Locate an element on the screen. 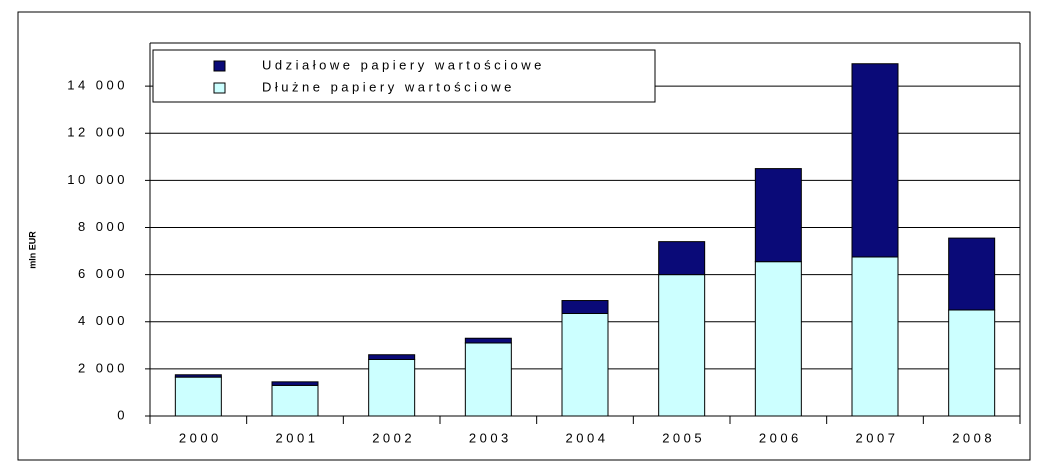 This screenshot has width=1037, height=468. x-tick-label: 2002 is located at coordinates (393, 437).